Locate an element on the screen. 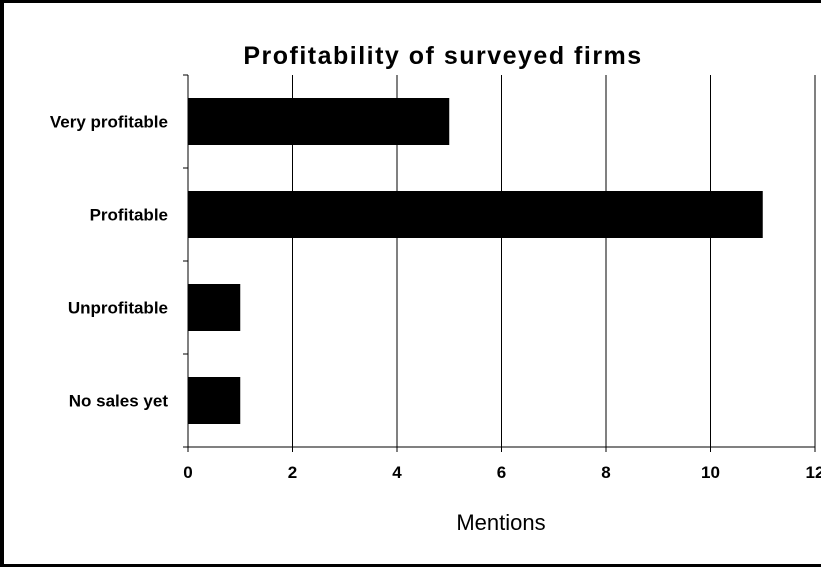 This screenshot has height=567, width=821. x-tick-labels: 0 2 4 6 8 10 12 is located at coordinates (502, 472).